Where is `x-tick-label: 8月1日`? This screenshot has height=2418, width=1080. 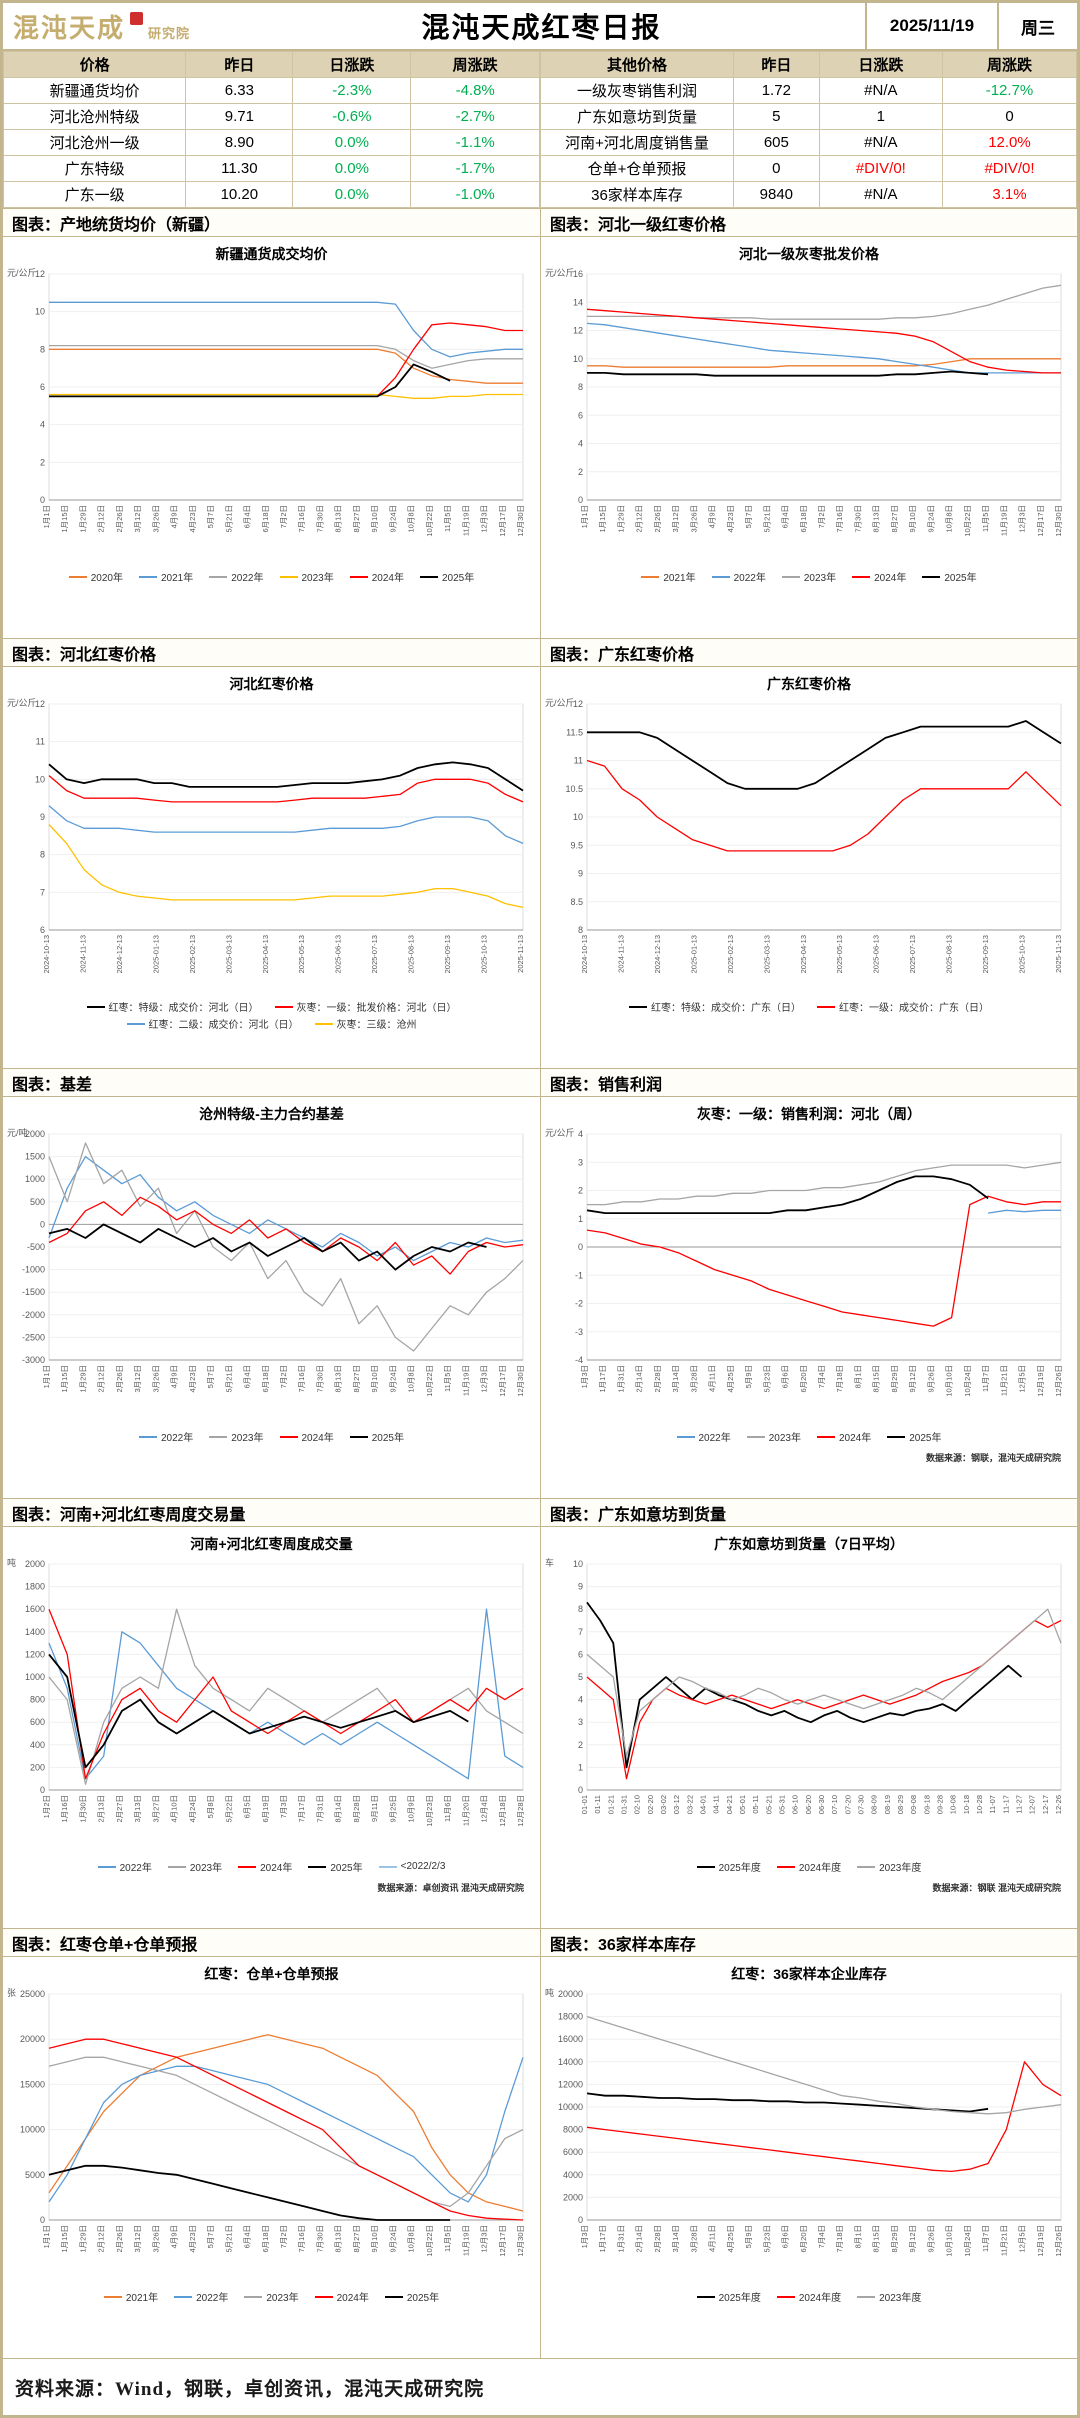
x-tick-label: 8月1日 is located at coordinates (857, 1376).